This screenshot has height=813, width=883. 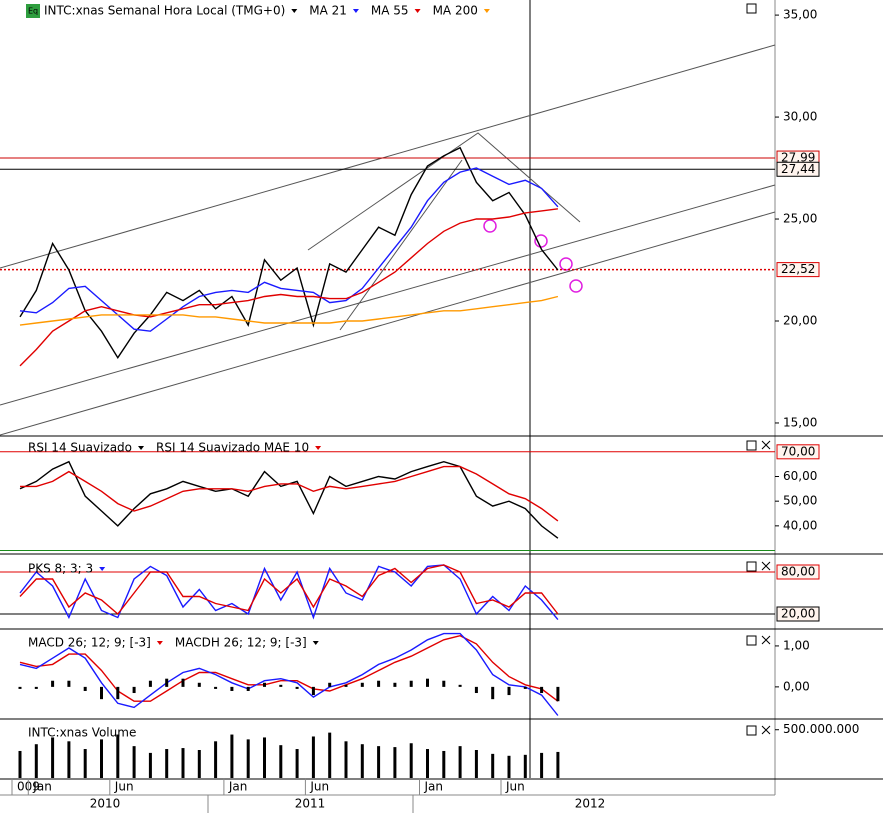 What do you see at coordinates (798, 169) in the screenshot?
I see `level-label: 27,44` at bounding box center [798, 169].